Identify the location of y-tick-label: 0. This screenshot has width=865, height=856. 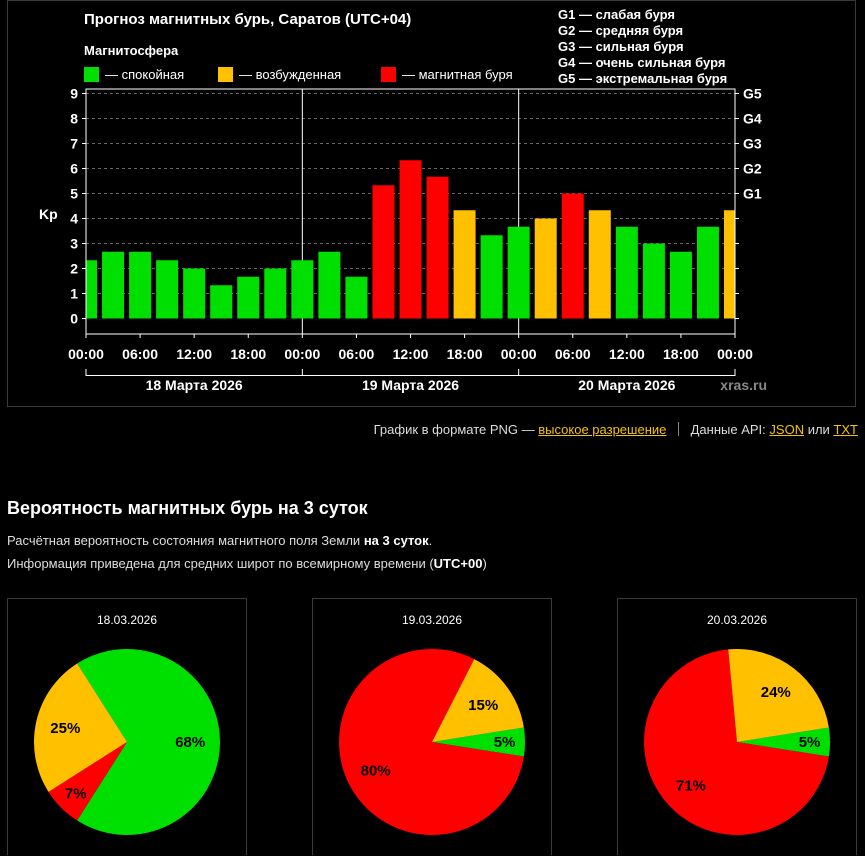
(74, 319).